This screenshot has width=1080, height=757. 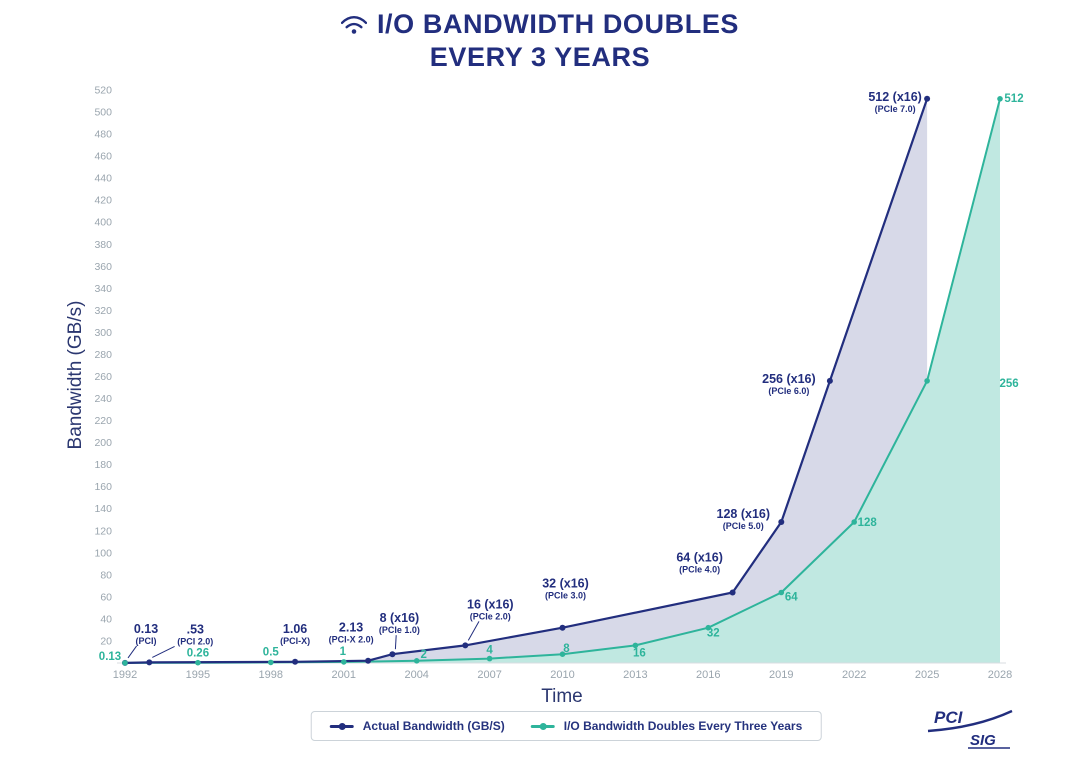 What do you see at coordinates (295, 641) in the screenshot?
I see `actual-point-sublabel: (PCI-X)` at bounding box center [295, 641].